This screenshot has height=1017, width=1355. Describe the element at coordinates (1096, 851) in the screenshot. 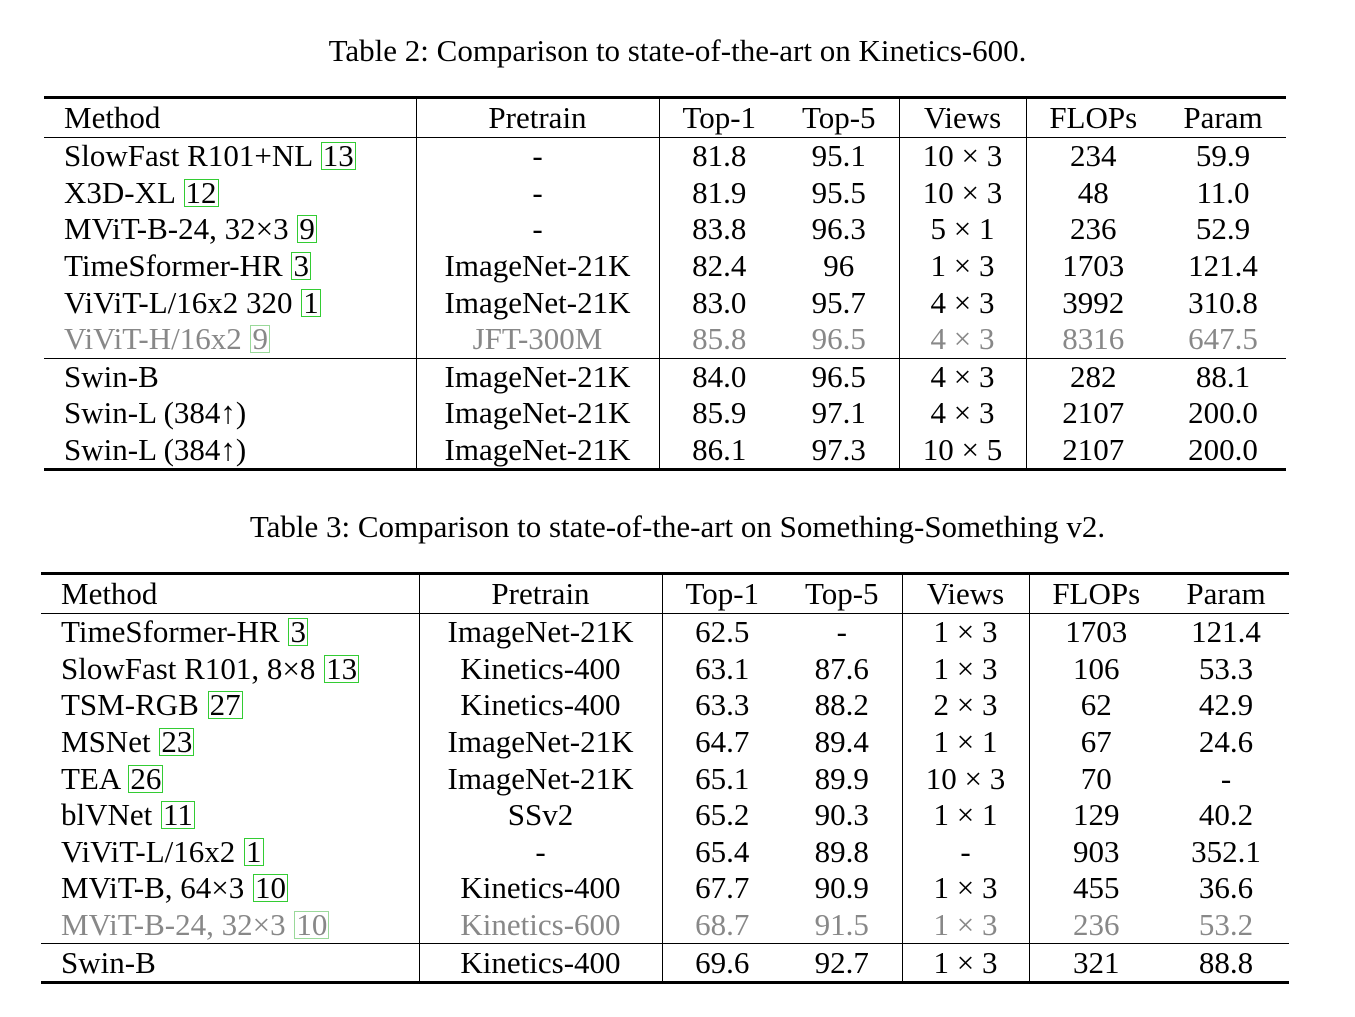

I see `flops-cell: 903` at that location.